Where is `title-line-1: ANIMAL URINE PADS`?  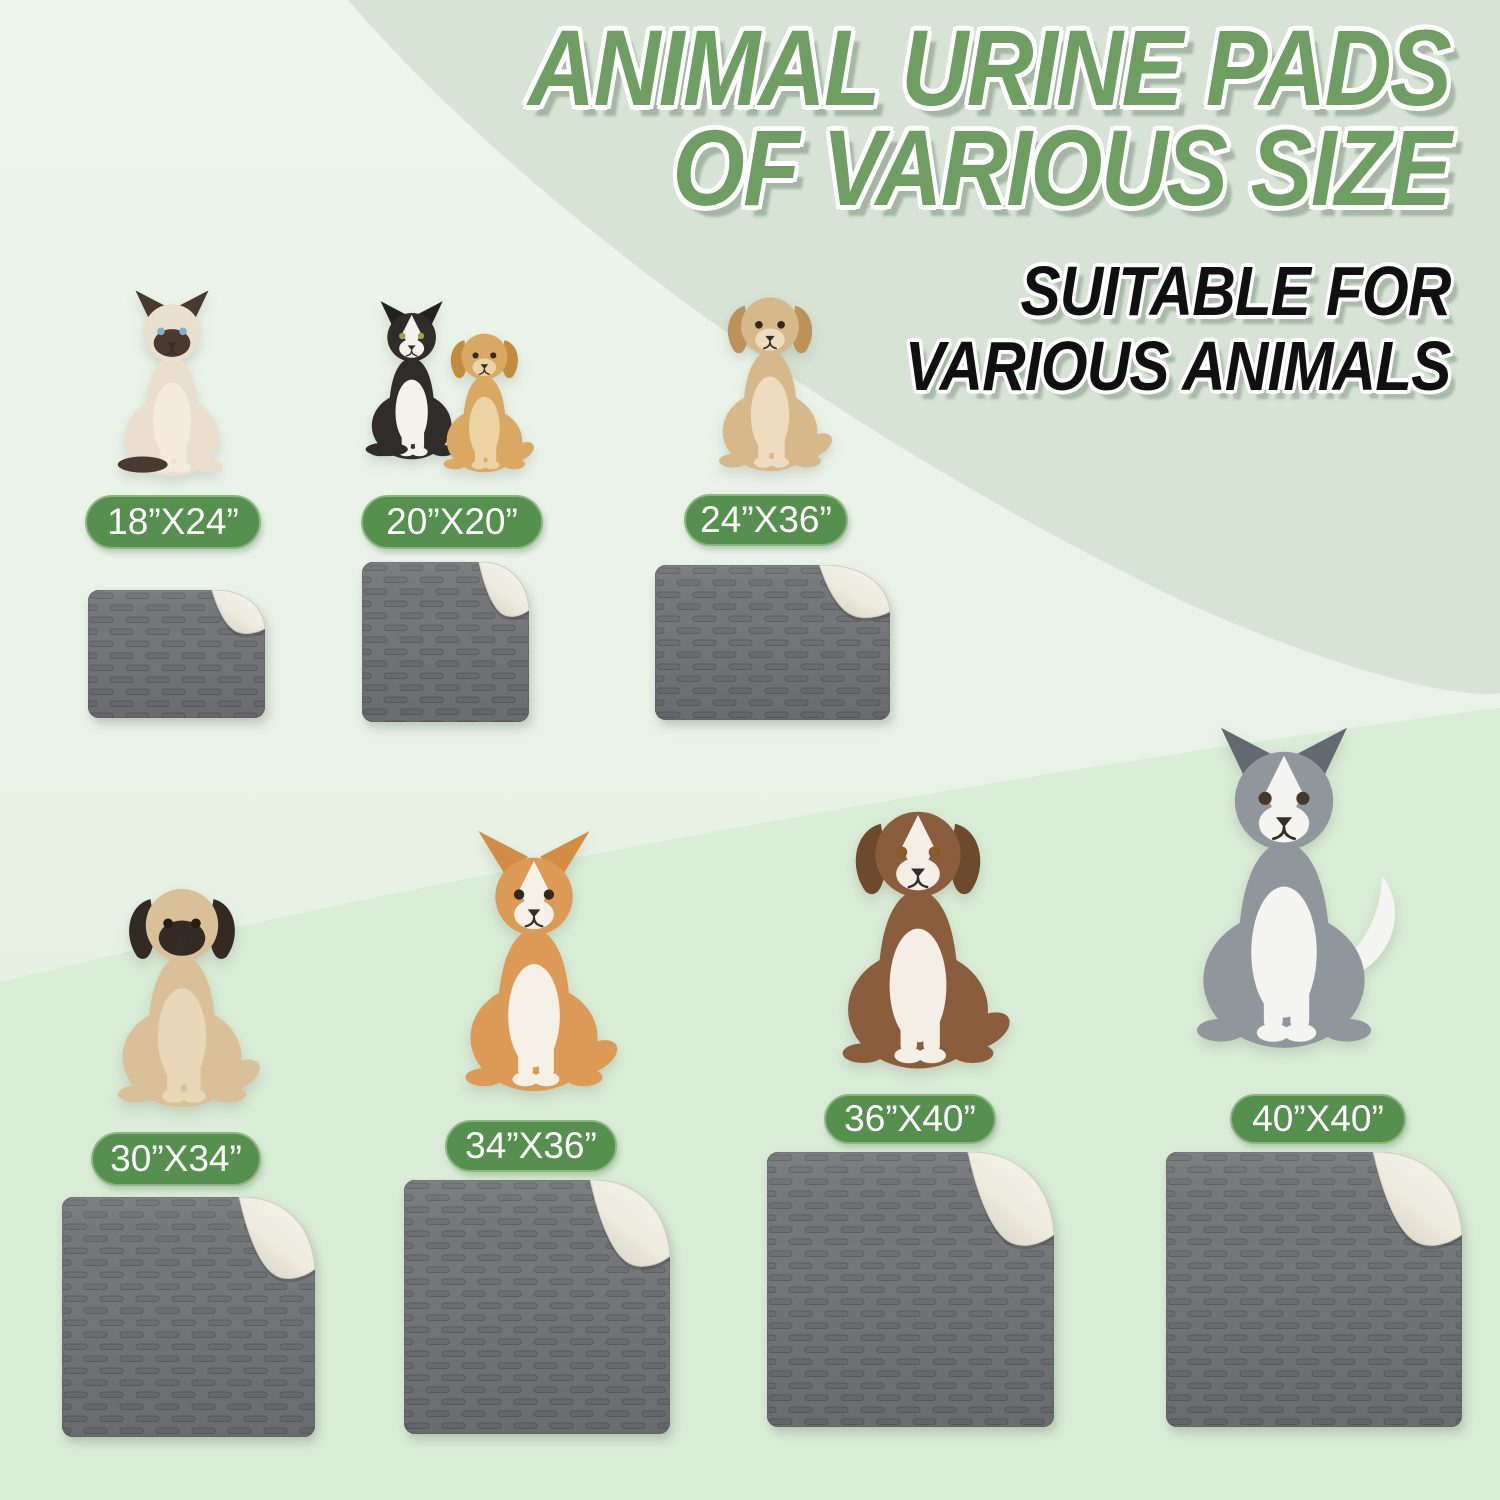
title-line-1: ANIMAL URINE PADS is located at coordinates (990, 67).